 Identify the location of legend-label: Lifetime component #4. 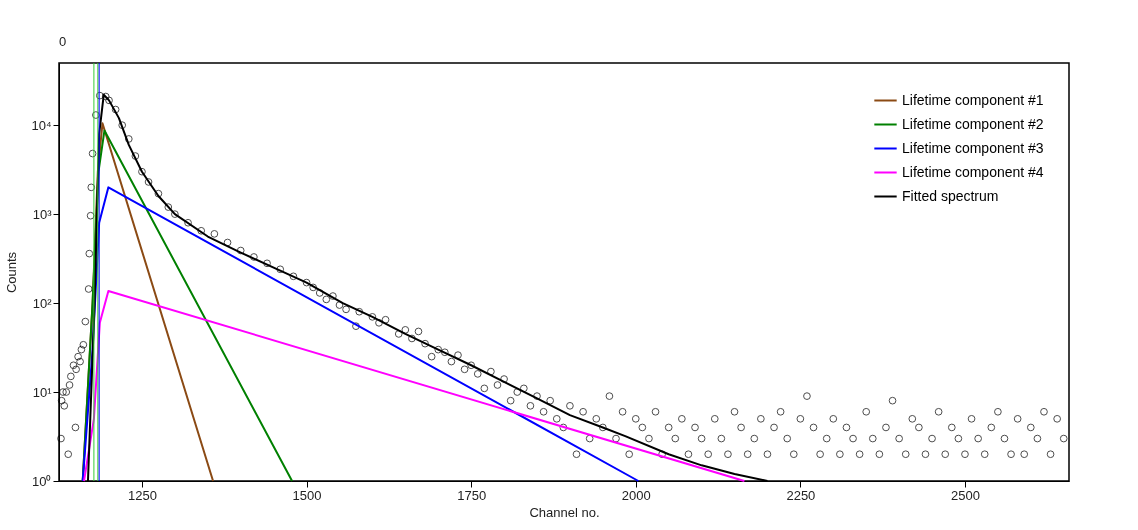
(973, 171).